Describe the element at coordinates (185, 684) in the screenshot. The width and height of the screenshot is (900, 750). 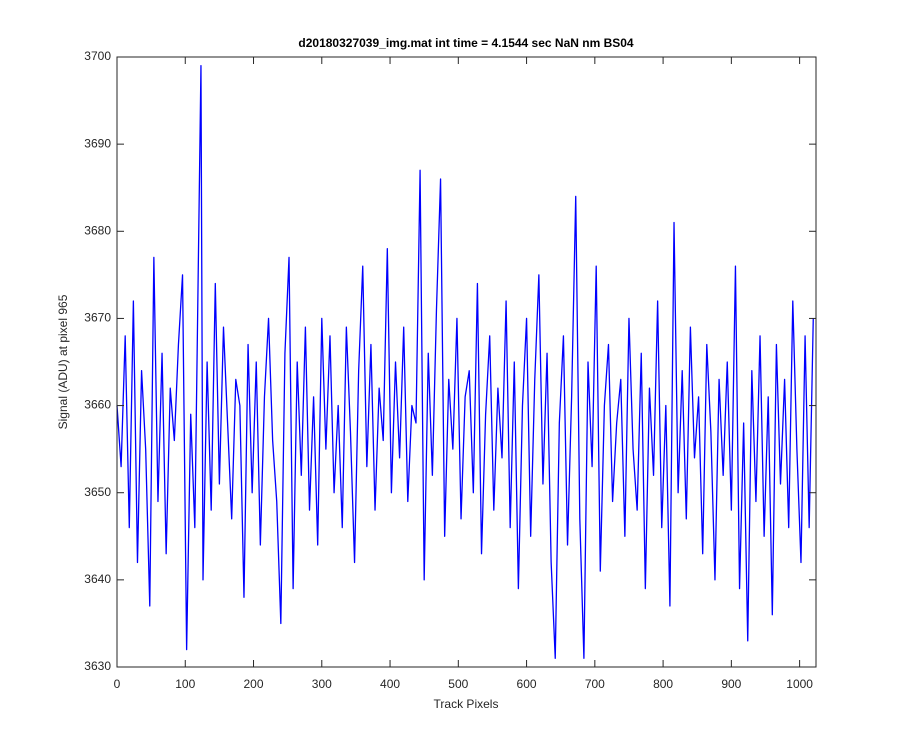
I see `x-tick-label: 100` at that location.